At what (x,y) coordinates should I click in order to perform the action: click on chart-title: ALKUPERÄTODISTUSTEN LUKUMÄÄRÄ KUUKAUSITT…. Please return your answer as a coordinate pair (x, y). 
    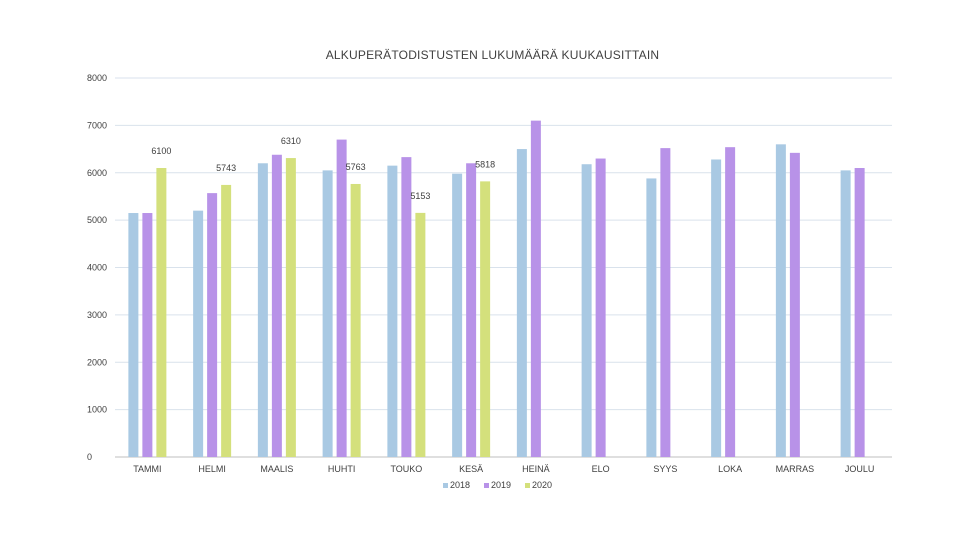
    Looking at the image, I should click on (492, 55).